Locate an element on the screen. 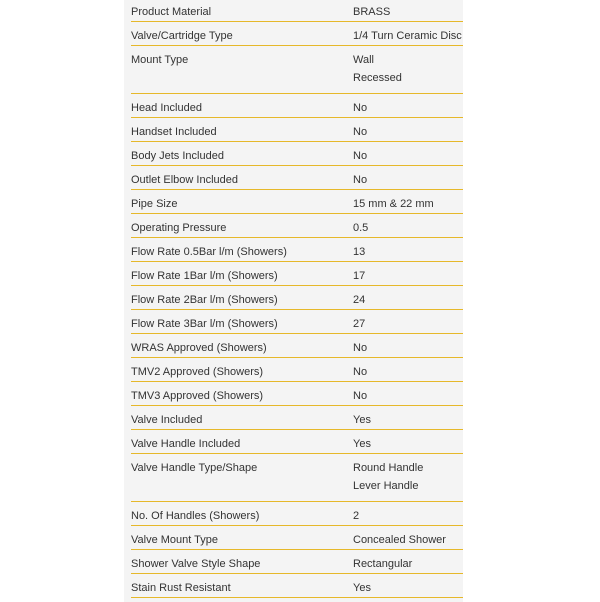  spec-row: Mount Type Wall Recessed is located at coordinates (297, 70).